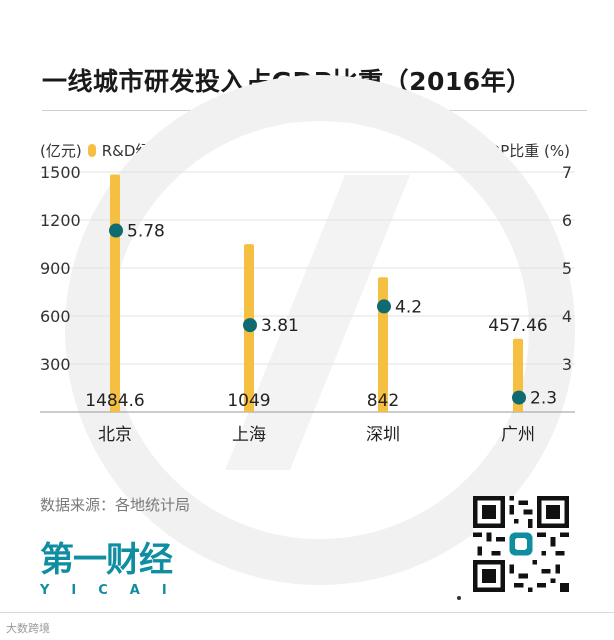 The height and width of the screenshot is (640, 614). What do you see at coordinates (55, 268) in the screenshot?
I see `left-tick-label: 900` at bounding box center [55, 268].